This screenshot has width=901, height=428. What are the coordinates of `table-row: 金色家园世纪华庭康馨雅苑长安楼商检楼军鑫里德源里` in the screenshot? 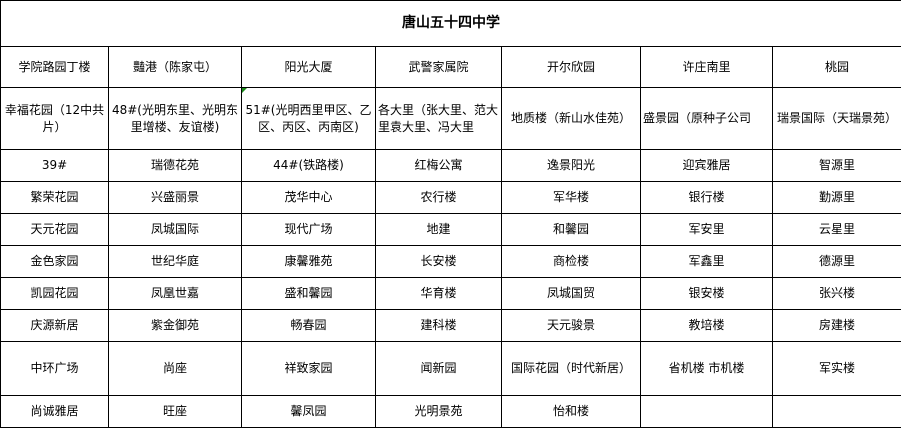 It's located at (451, 262).